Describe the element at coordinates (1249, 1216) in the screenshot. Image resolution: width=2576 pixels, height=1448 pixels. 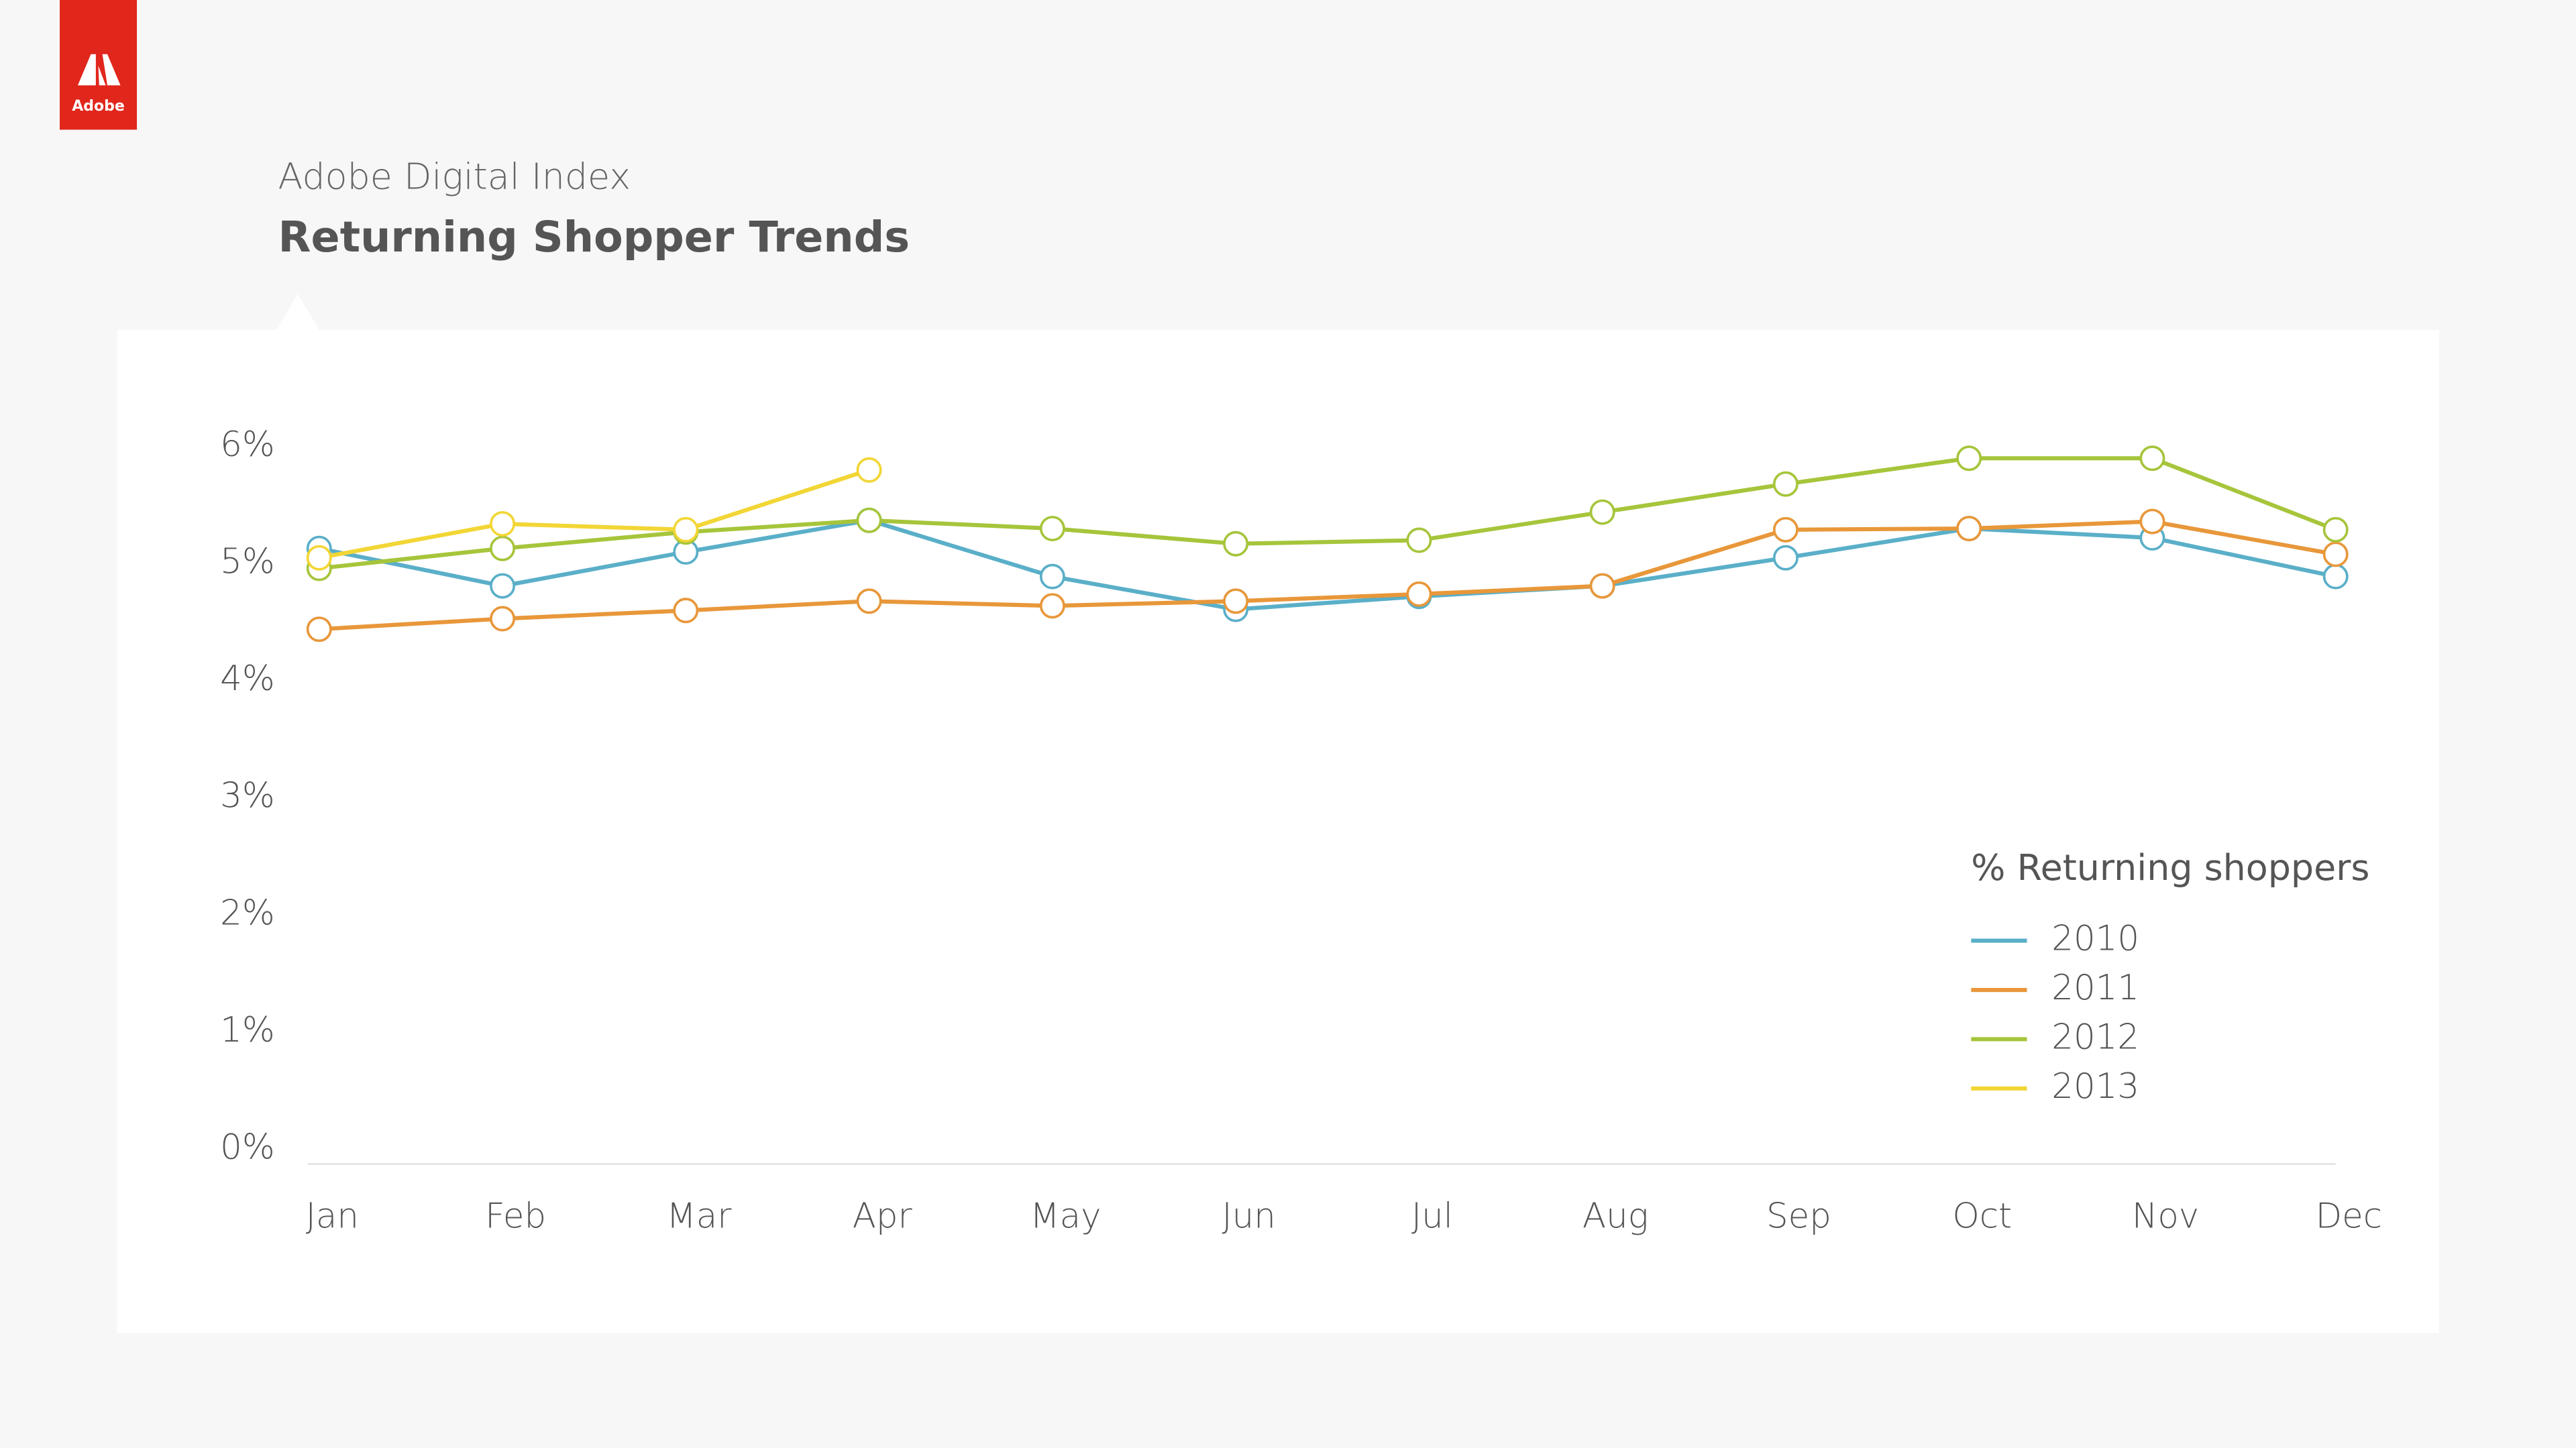
I see `x-tick-label: Jun` at that location.